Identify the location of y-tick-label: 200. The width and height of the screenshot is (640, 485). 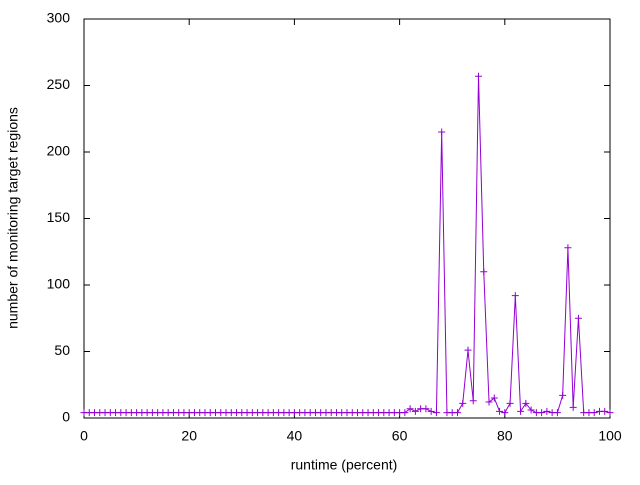
(59, 151).